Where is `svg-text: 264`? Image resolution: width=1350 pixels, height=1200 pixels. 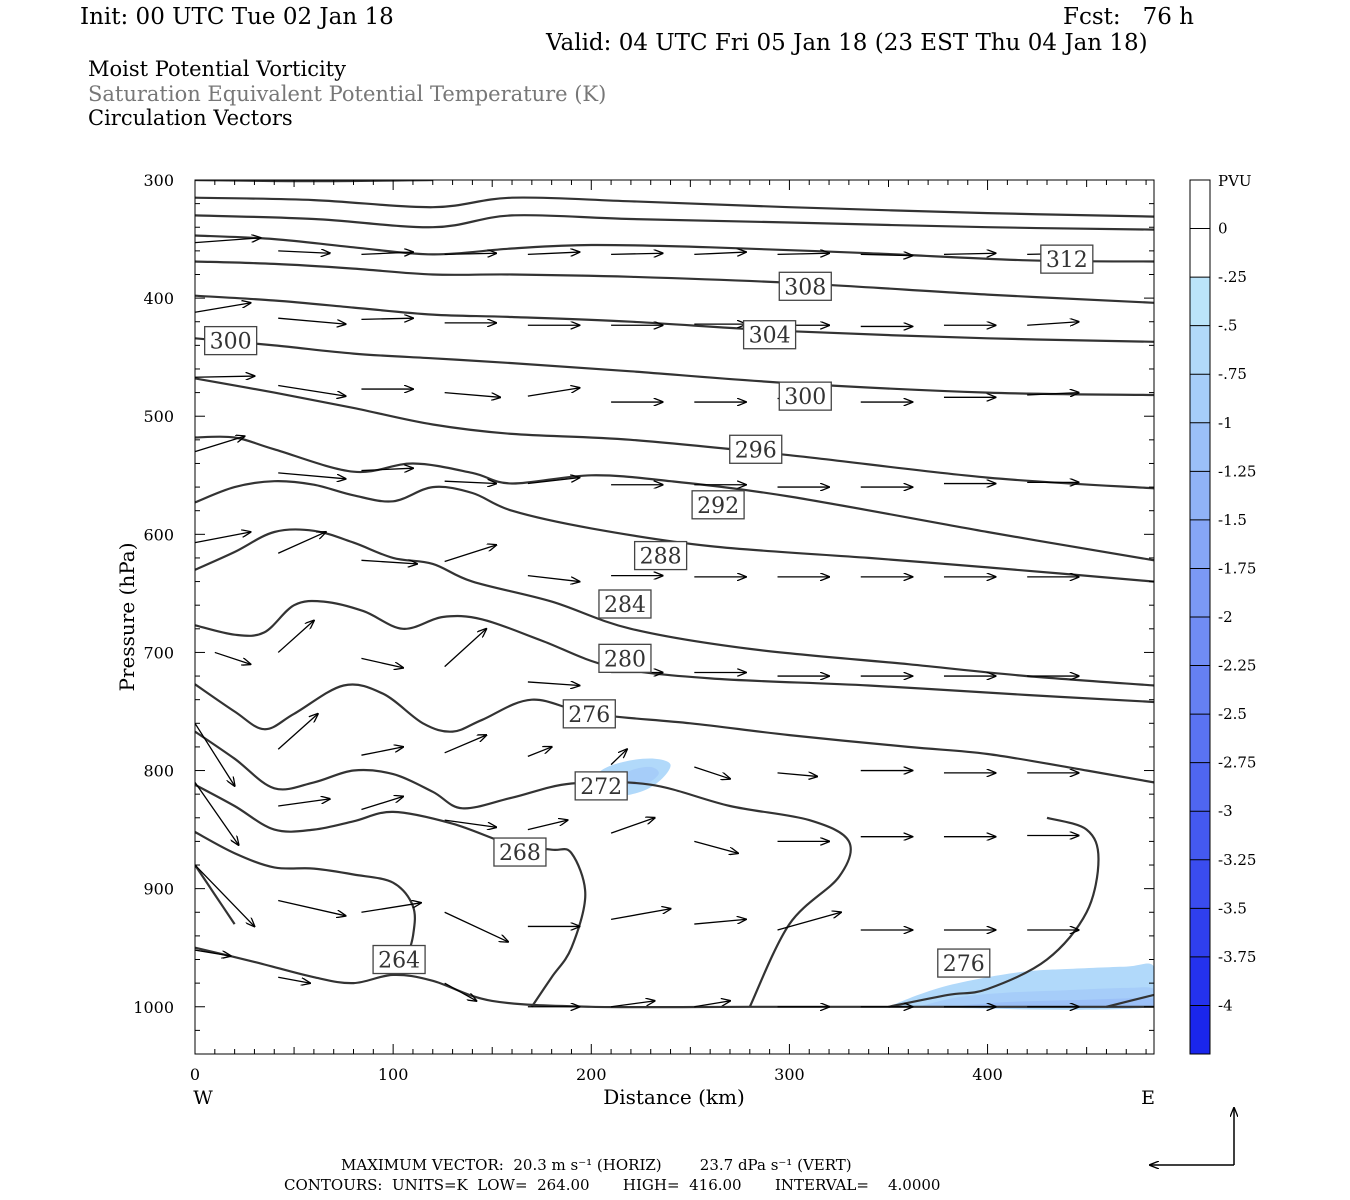
svg-text: 264 is located at coordinates (399, 961).